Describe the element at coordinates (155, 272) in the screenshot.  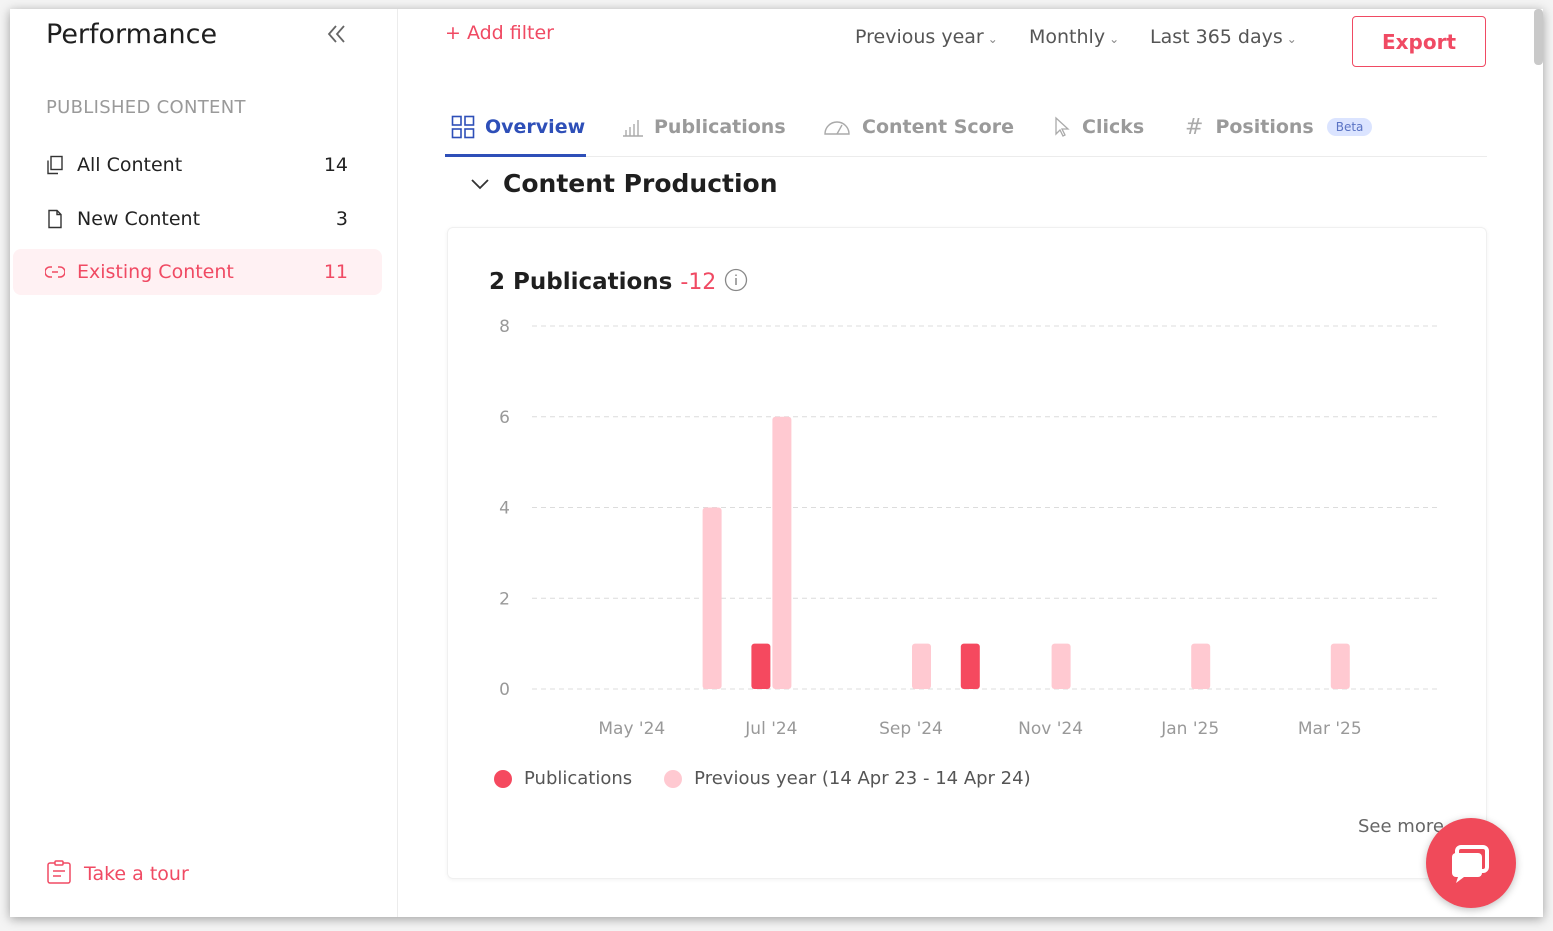
I see `sidebar-item-label: Existing Content` at that location.